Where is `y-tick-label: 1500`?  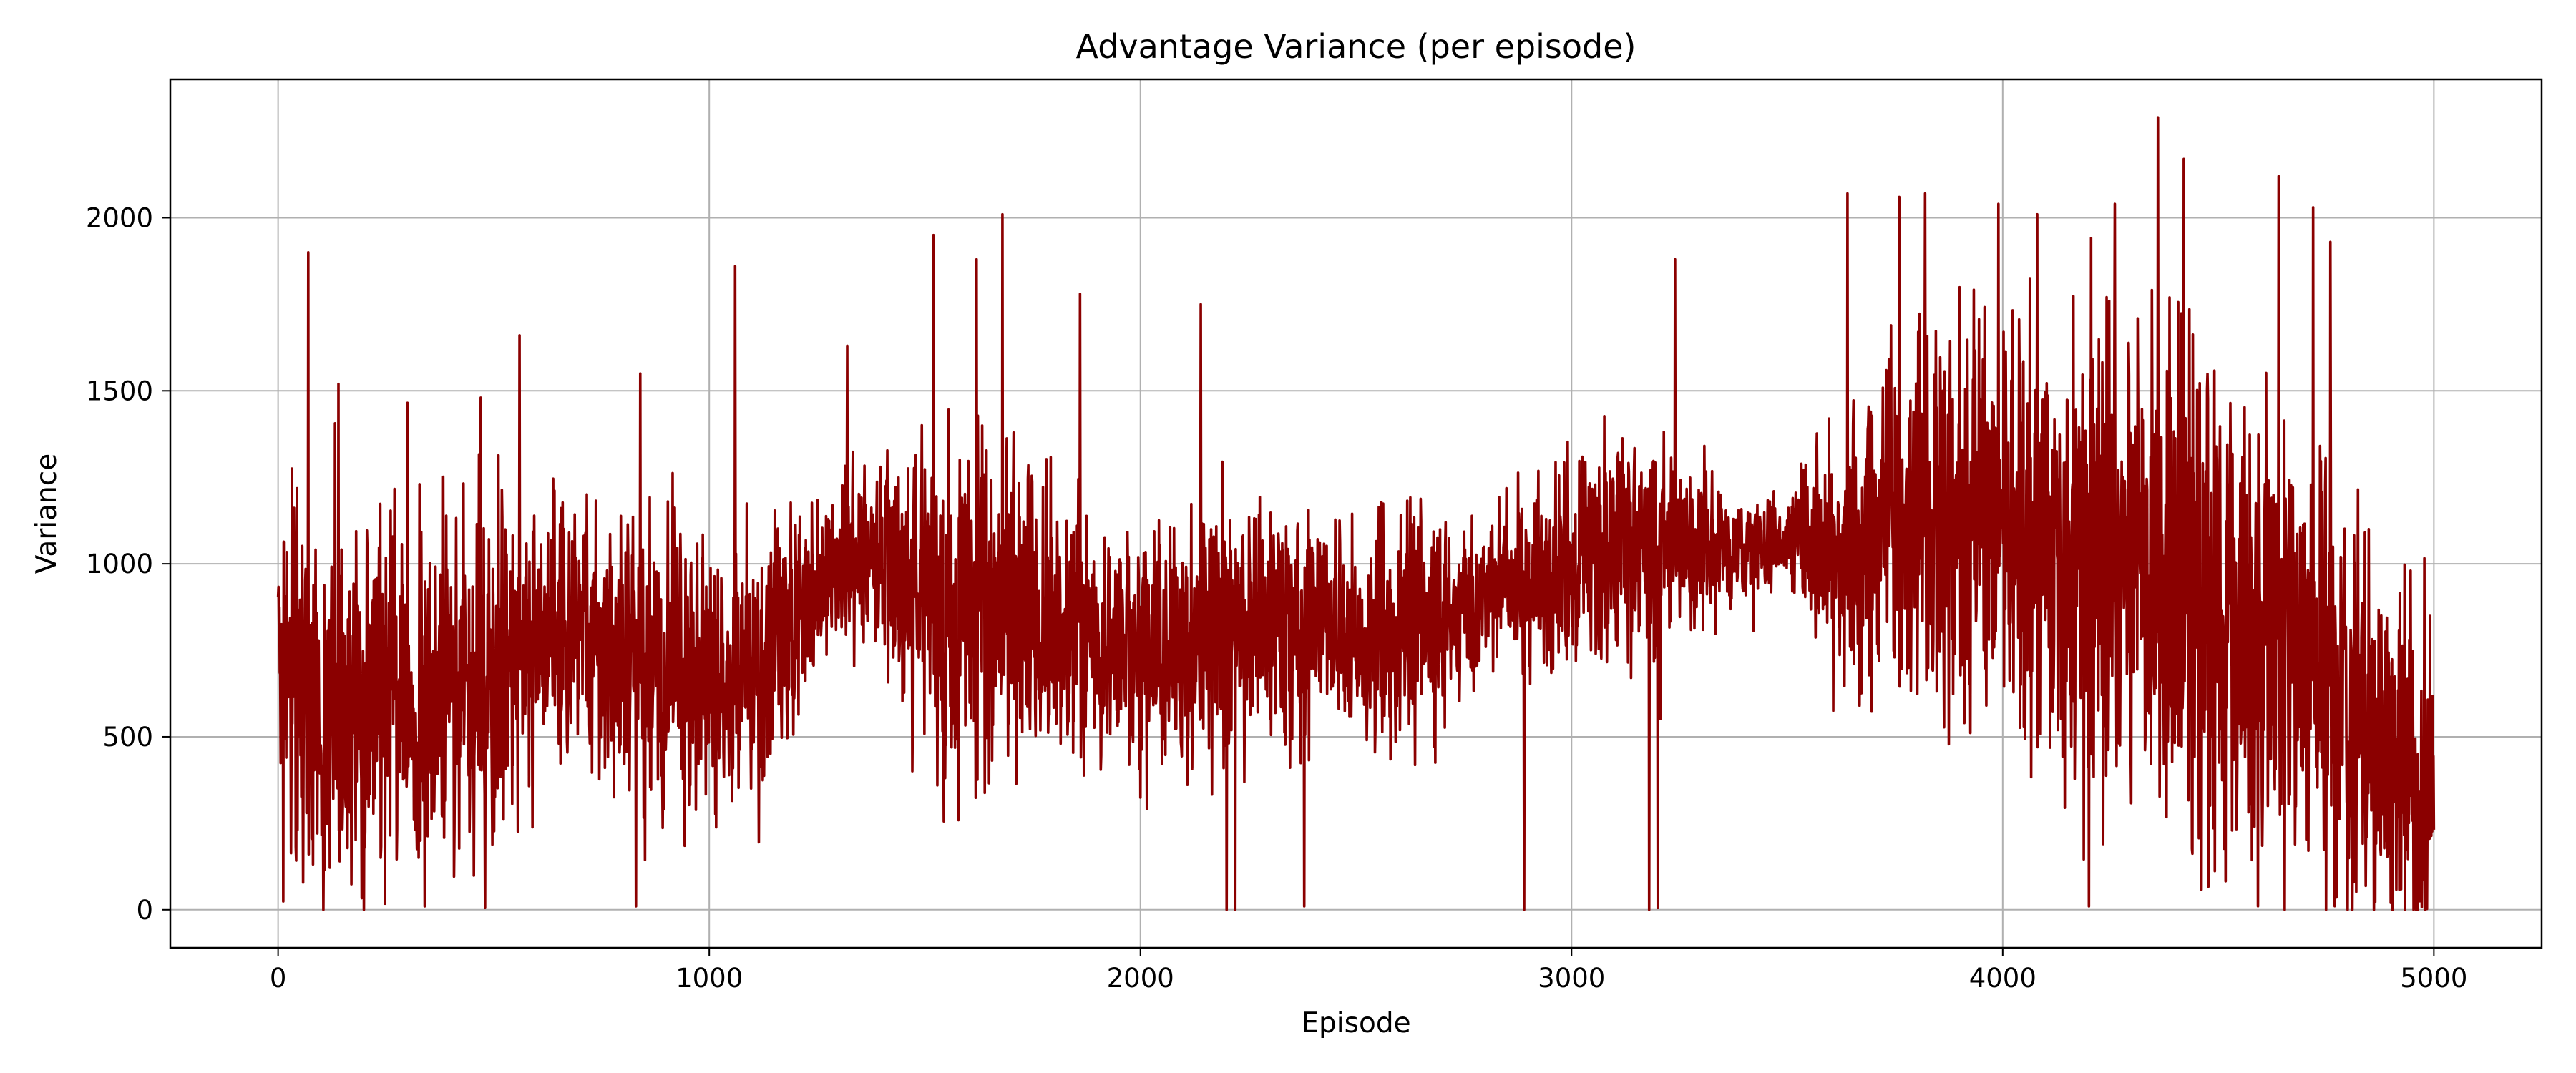 y-tick-label: 1500 is located at coordinates (119, 391).